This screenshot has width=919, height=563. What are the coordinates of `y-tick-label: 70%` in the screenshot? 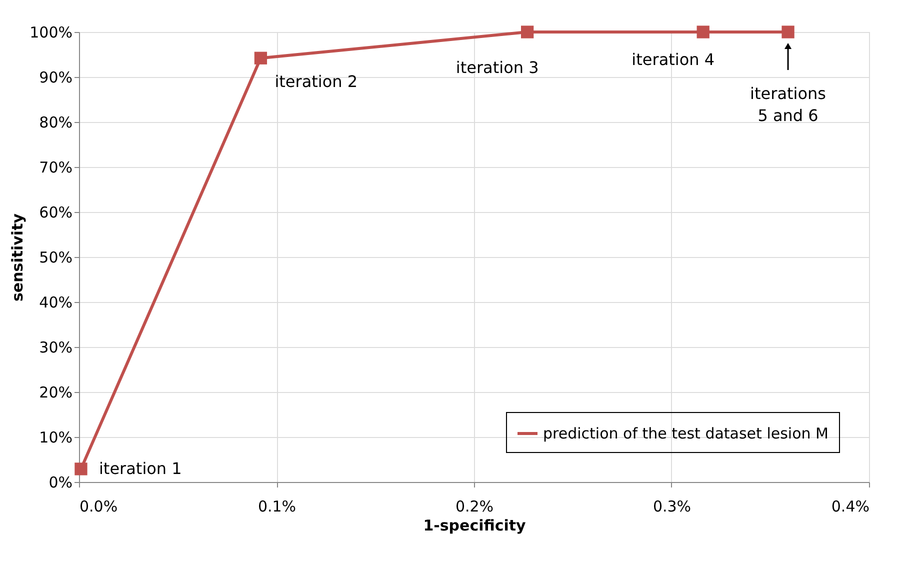 It's located at (55, 167).